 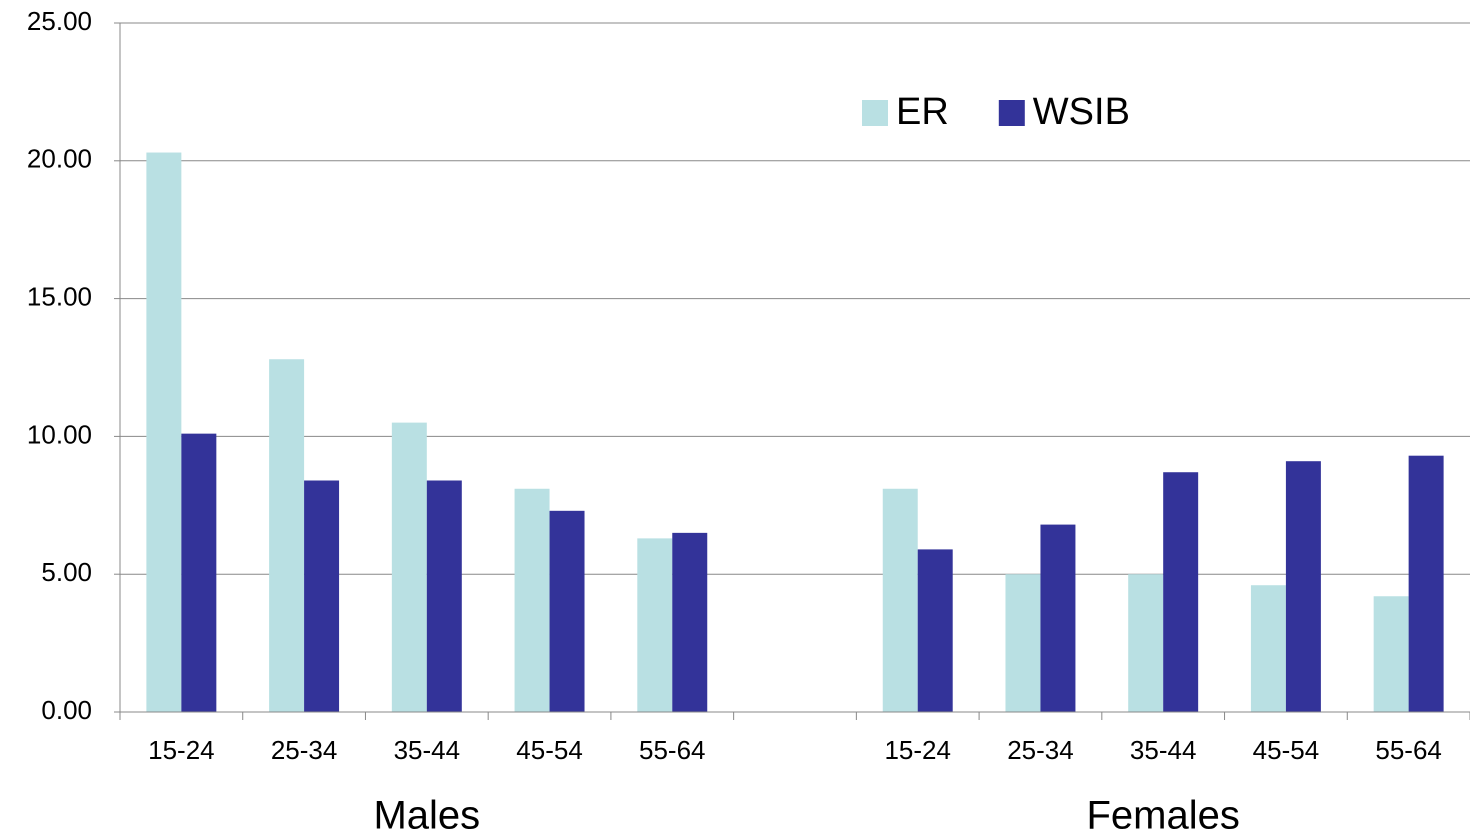 What do you see at coordinates (922, 112) in the screenshot?
I see `legend-label: ER` at bounding box center [922, 112].